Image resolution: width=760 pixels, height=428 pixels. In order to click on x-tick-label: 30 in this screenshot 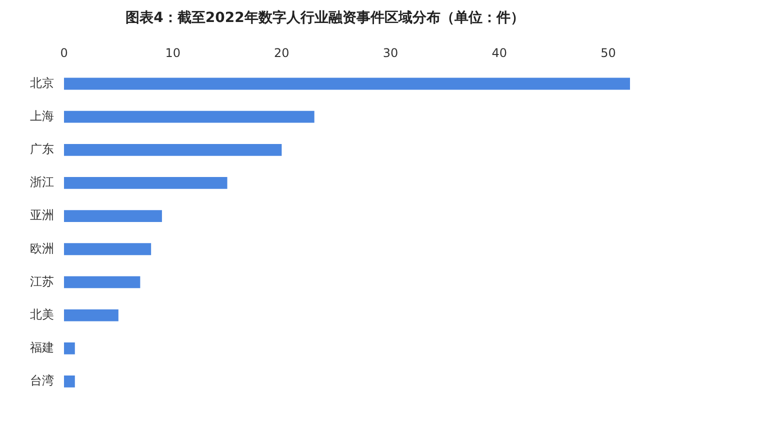, I will do `click(390, 53)`.